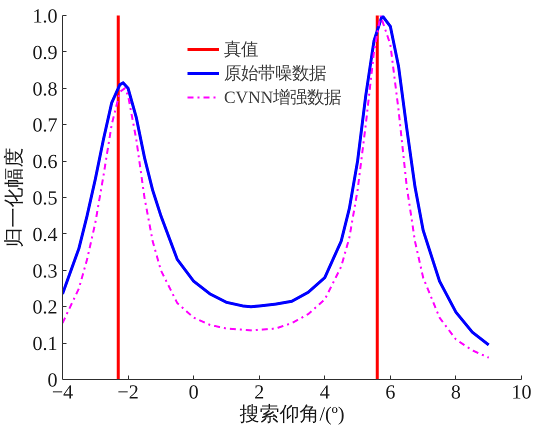  What do you see at coordinates (45, 307) in the screenshot?
I see `y-tick-label: 0.2` at bounding box center [45, 307].